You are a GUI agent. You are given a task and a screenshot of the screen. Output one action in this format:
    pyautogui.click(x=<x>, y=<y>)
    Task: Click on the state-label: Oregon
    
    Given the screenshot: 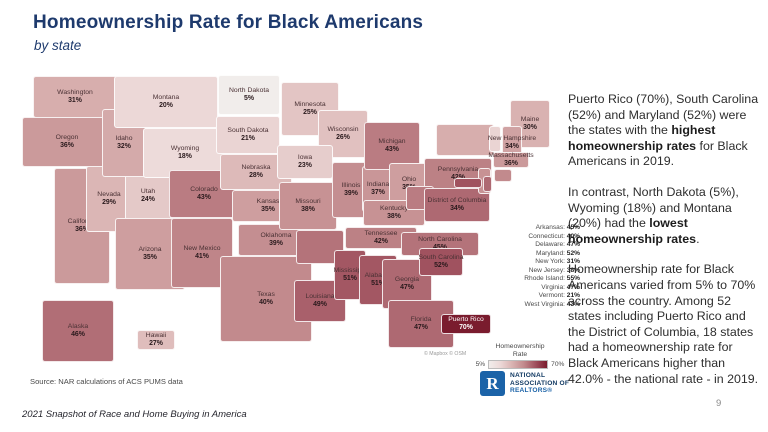 What is the action you would take?
    pyautogui.click(x=67, y=138)
    